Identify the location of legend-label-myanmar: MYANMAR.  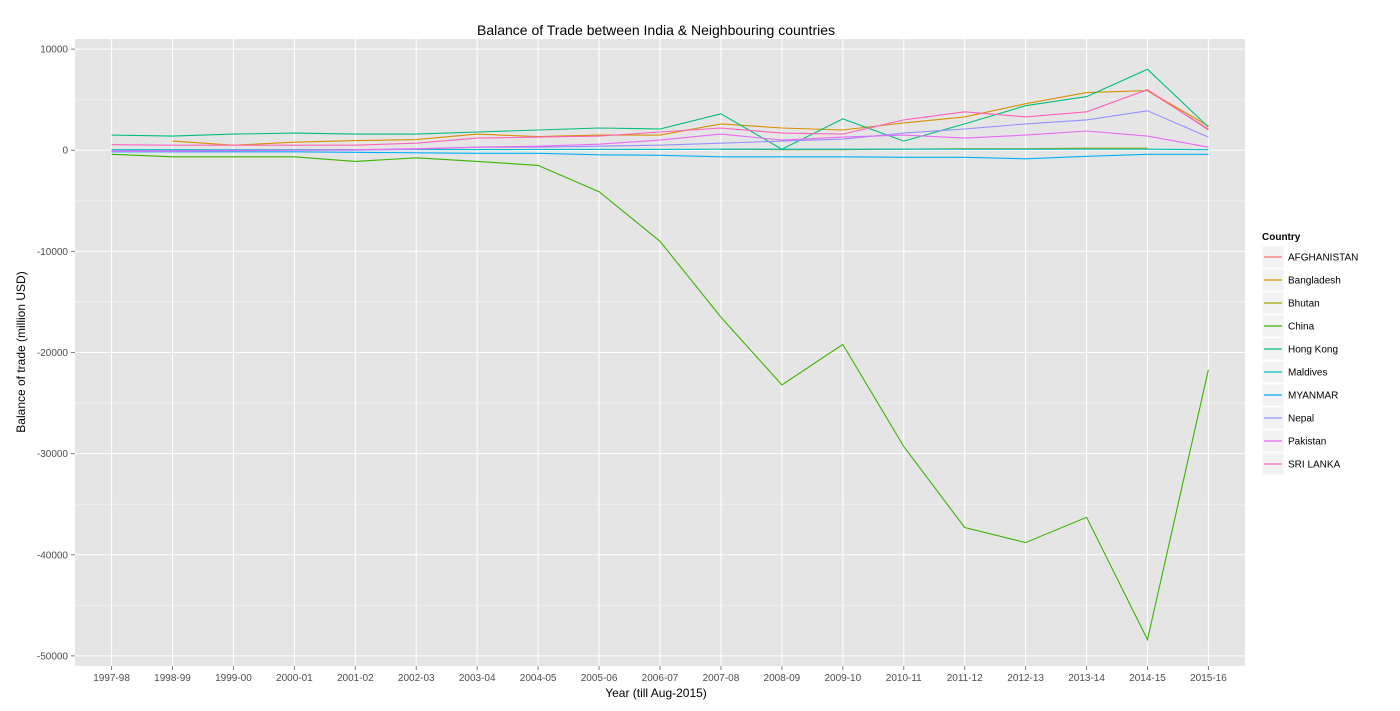
(1313, 396).